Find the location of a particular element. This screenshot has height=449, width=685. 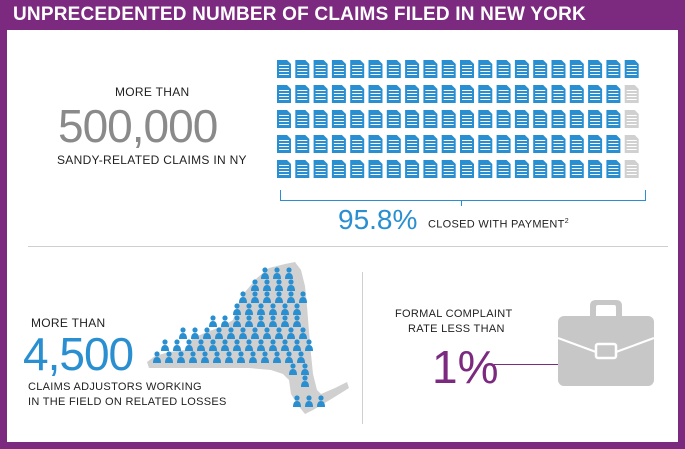

complaint-rate: 1% is located at coordinates (465, 367).